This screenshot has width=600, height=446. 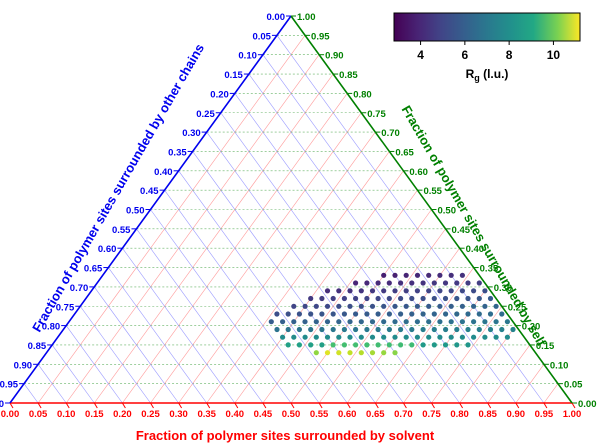 I want to click on right-tick-label: 0.70, so click(x=390, y=133).